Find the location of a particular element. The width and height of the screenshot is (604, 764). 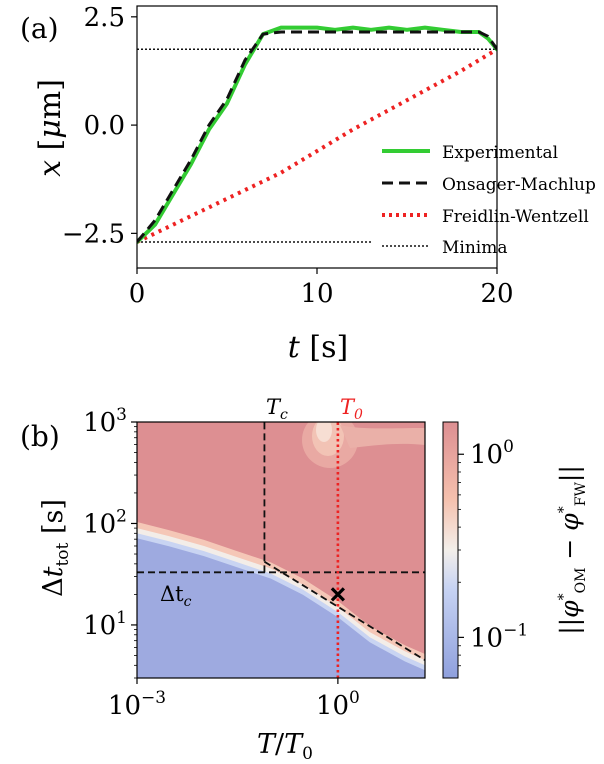

svg-text: Δttot [s] is located at coordinates (55, 548).